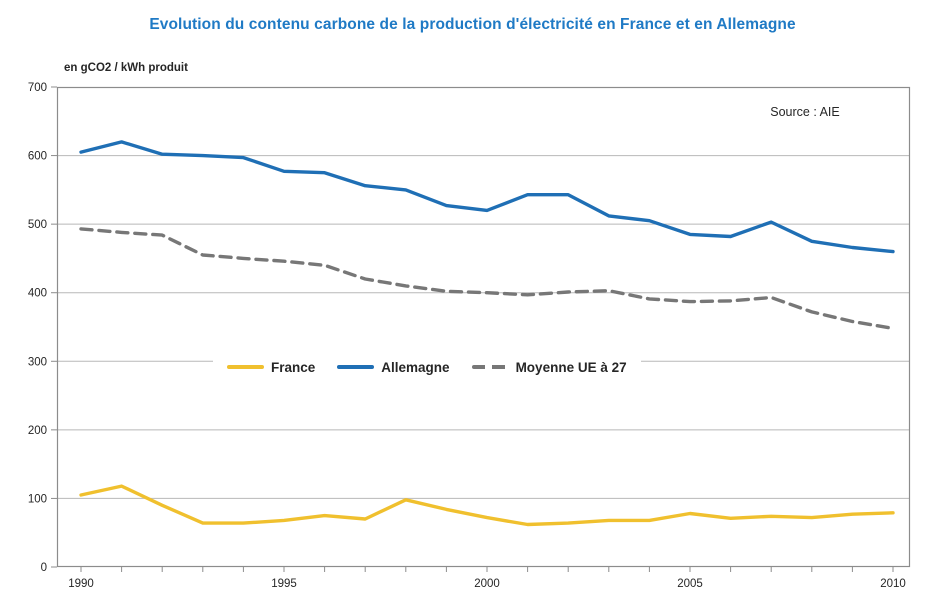 Image resolution: width=945 pixels, height=600 pixels. I want to click on legend-swatch-france, so click(245, 367).